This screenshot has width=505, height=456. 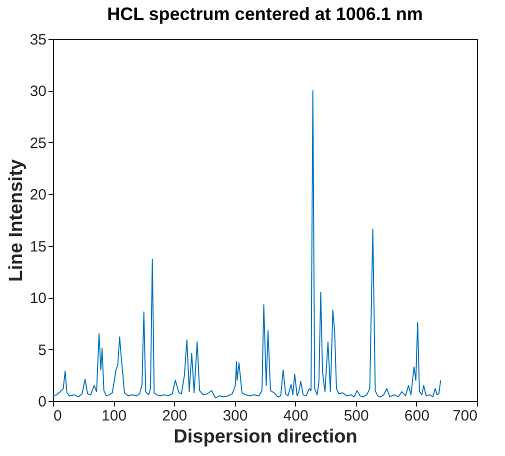 I want to click on y-tick-label: 20, so click(x=38, y=195).